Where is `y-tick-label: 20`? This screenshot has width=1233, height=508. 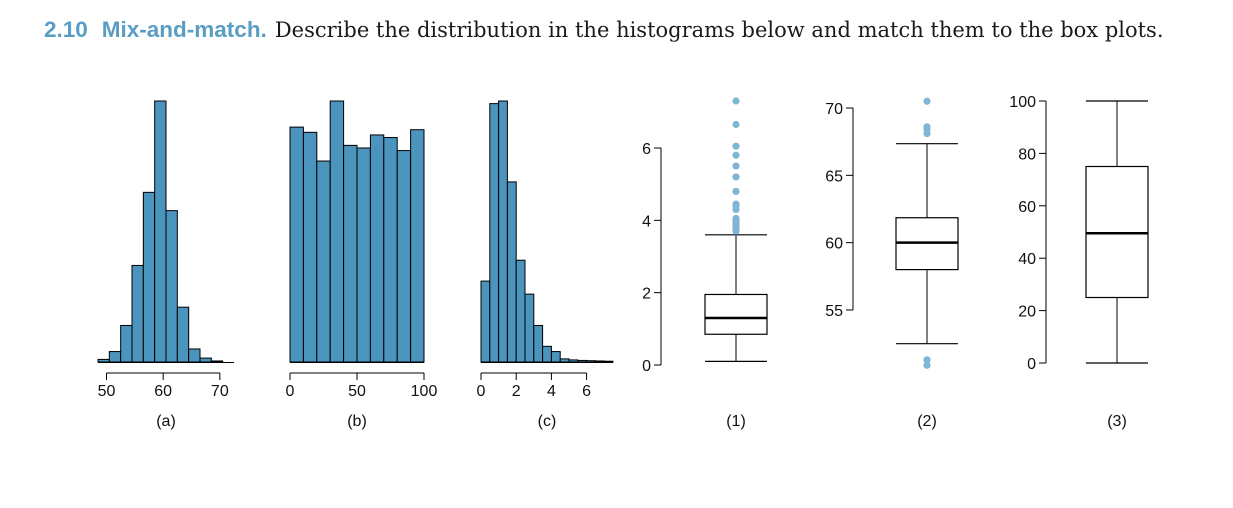 y-tick-label: 20 is located at coordinates (1027, 312).